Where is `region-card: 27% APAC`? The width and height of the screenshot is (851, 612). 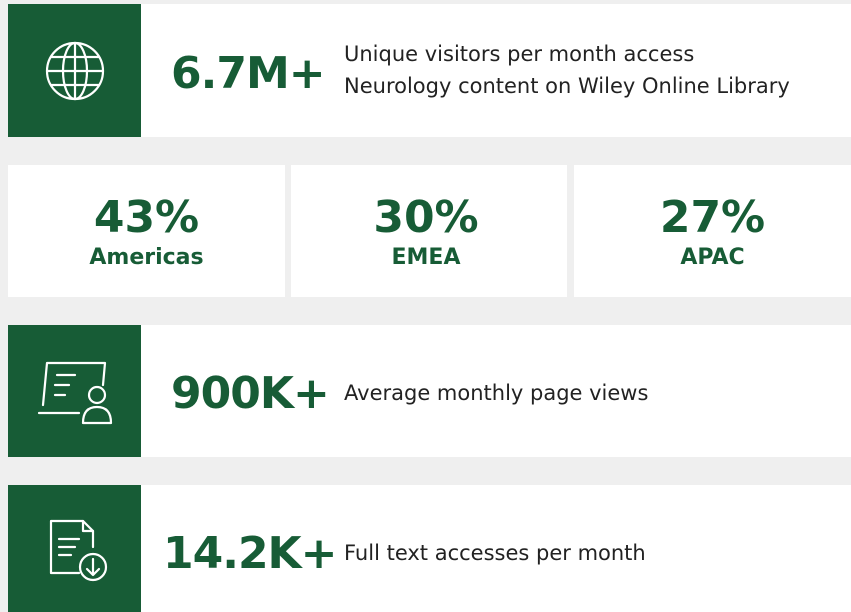
region-card: 27% APAC is located at coordinates (712, 231).